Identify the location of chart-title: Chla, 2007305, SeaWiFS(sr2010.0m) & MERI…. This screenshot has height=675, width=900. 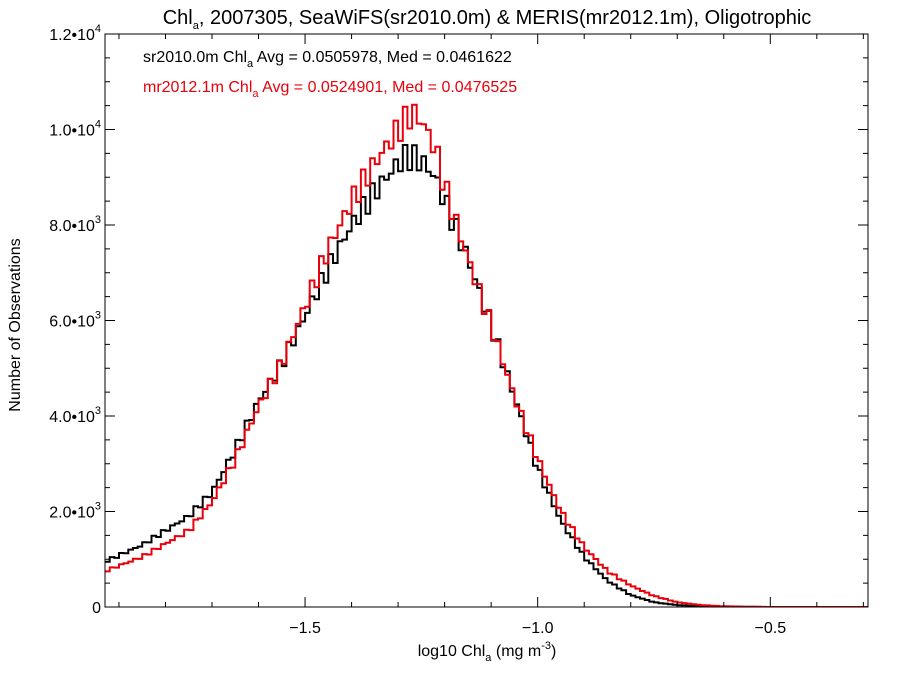
(487, 19).